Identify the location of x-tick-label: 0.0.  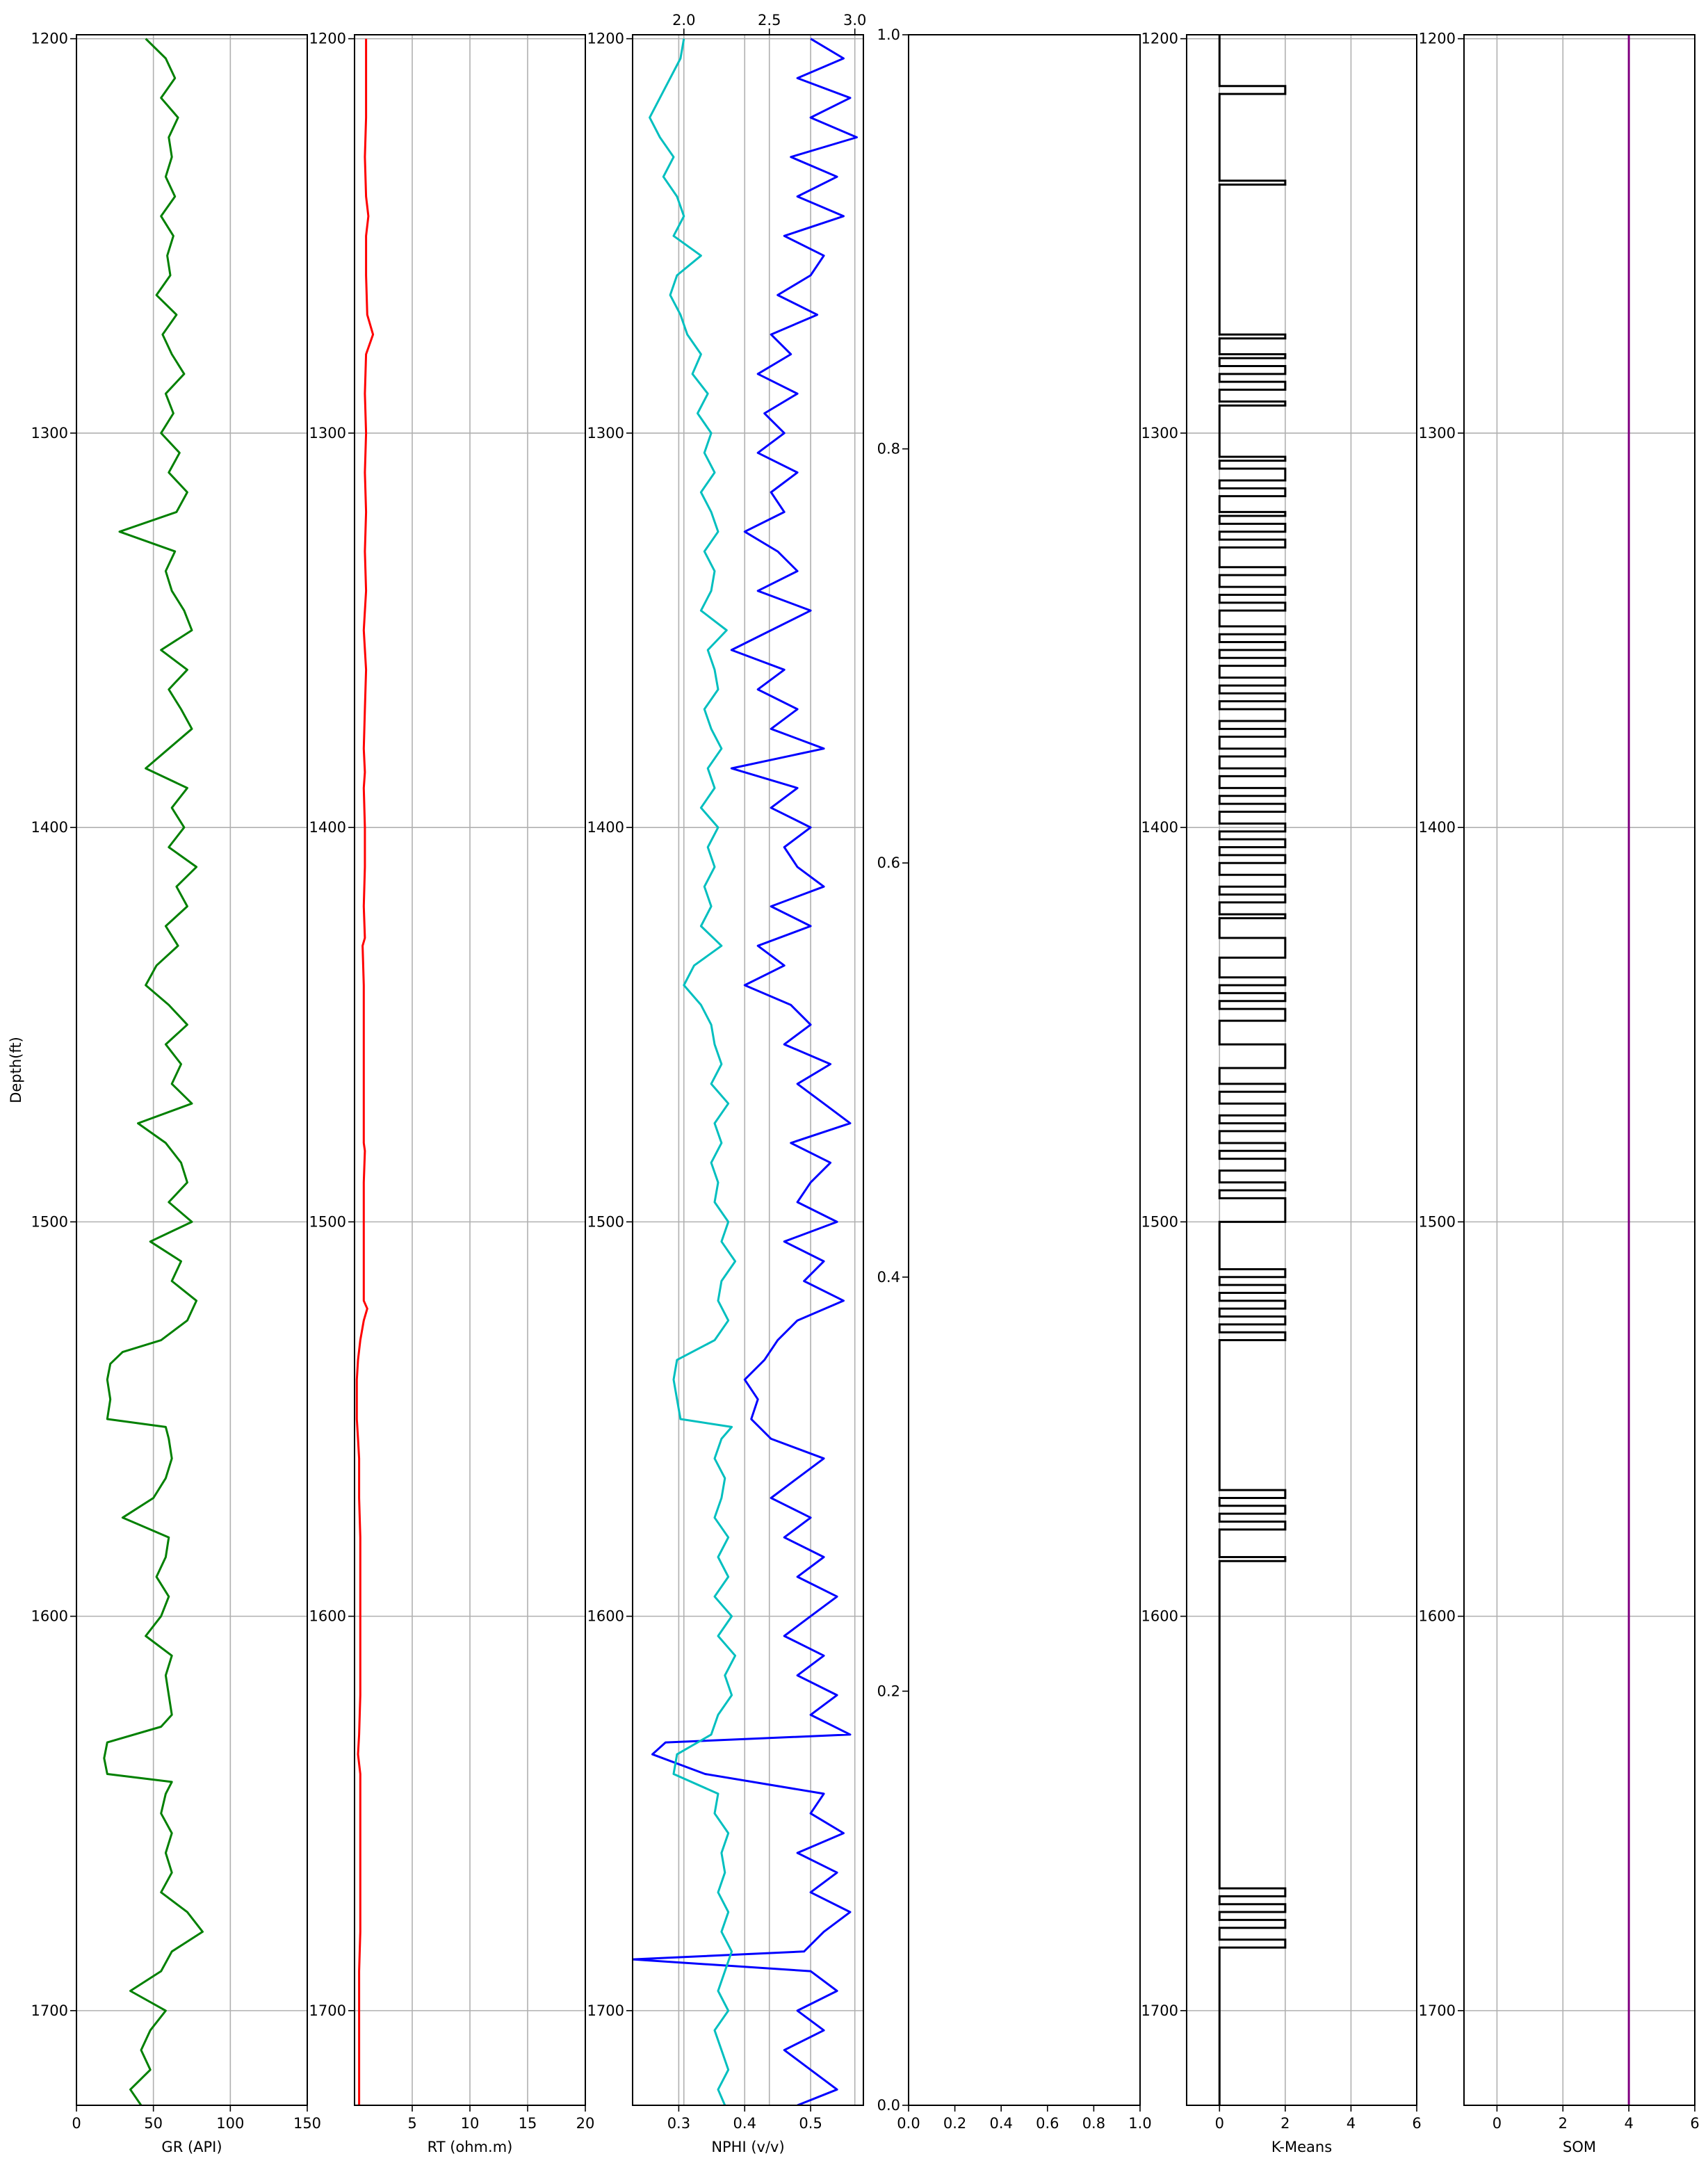
(909, 2123).